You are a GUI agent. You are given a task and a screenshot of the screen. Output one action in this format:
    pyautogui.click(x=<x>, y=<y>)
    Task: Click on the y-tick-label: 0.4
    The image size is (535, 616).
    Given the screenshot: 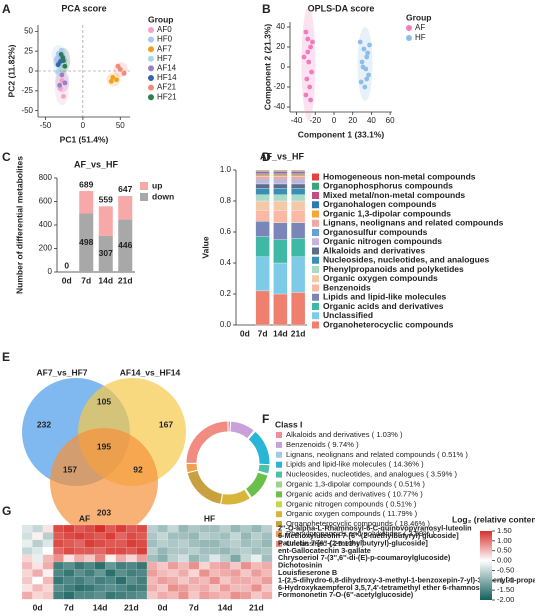 What is the action you would take?
    pyautogui.click(x=226, y=262)
    